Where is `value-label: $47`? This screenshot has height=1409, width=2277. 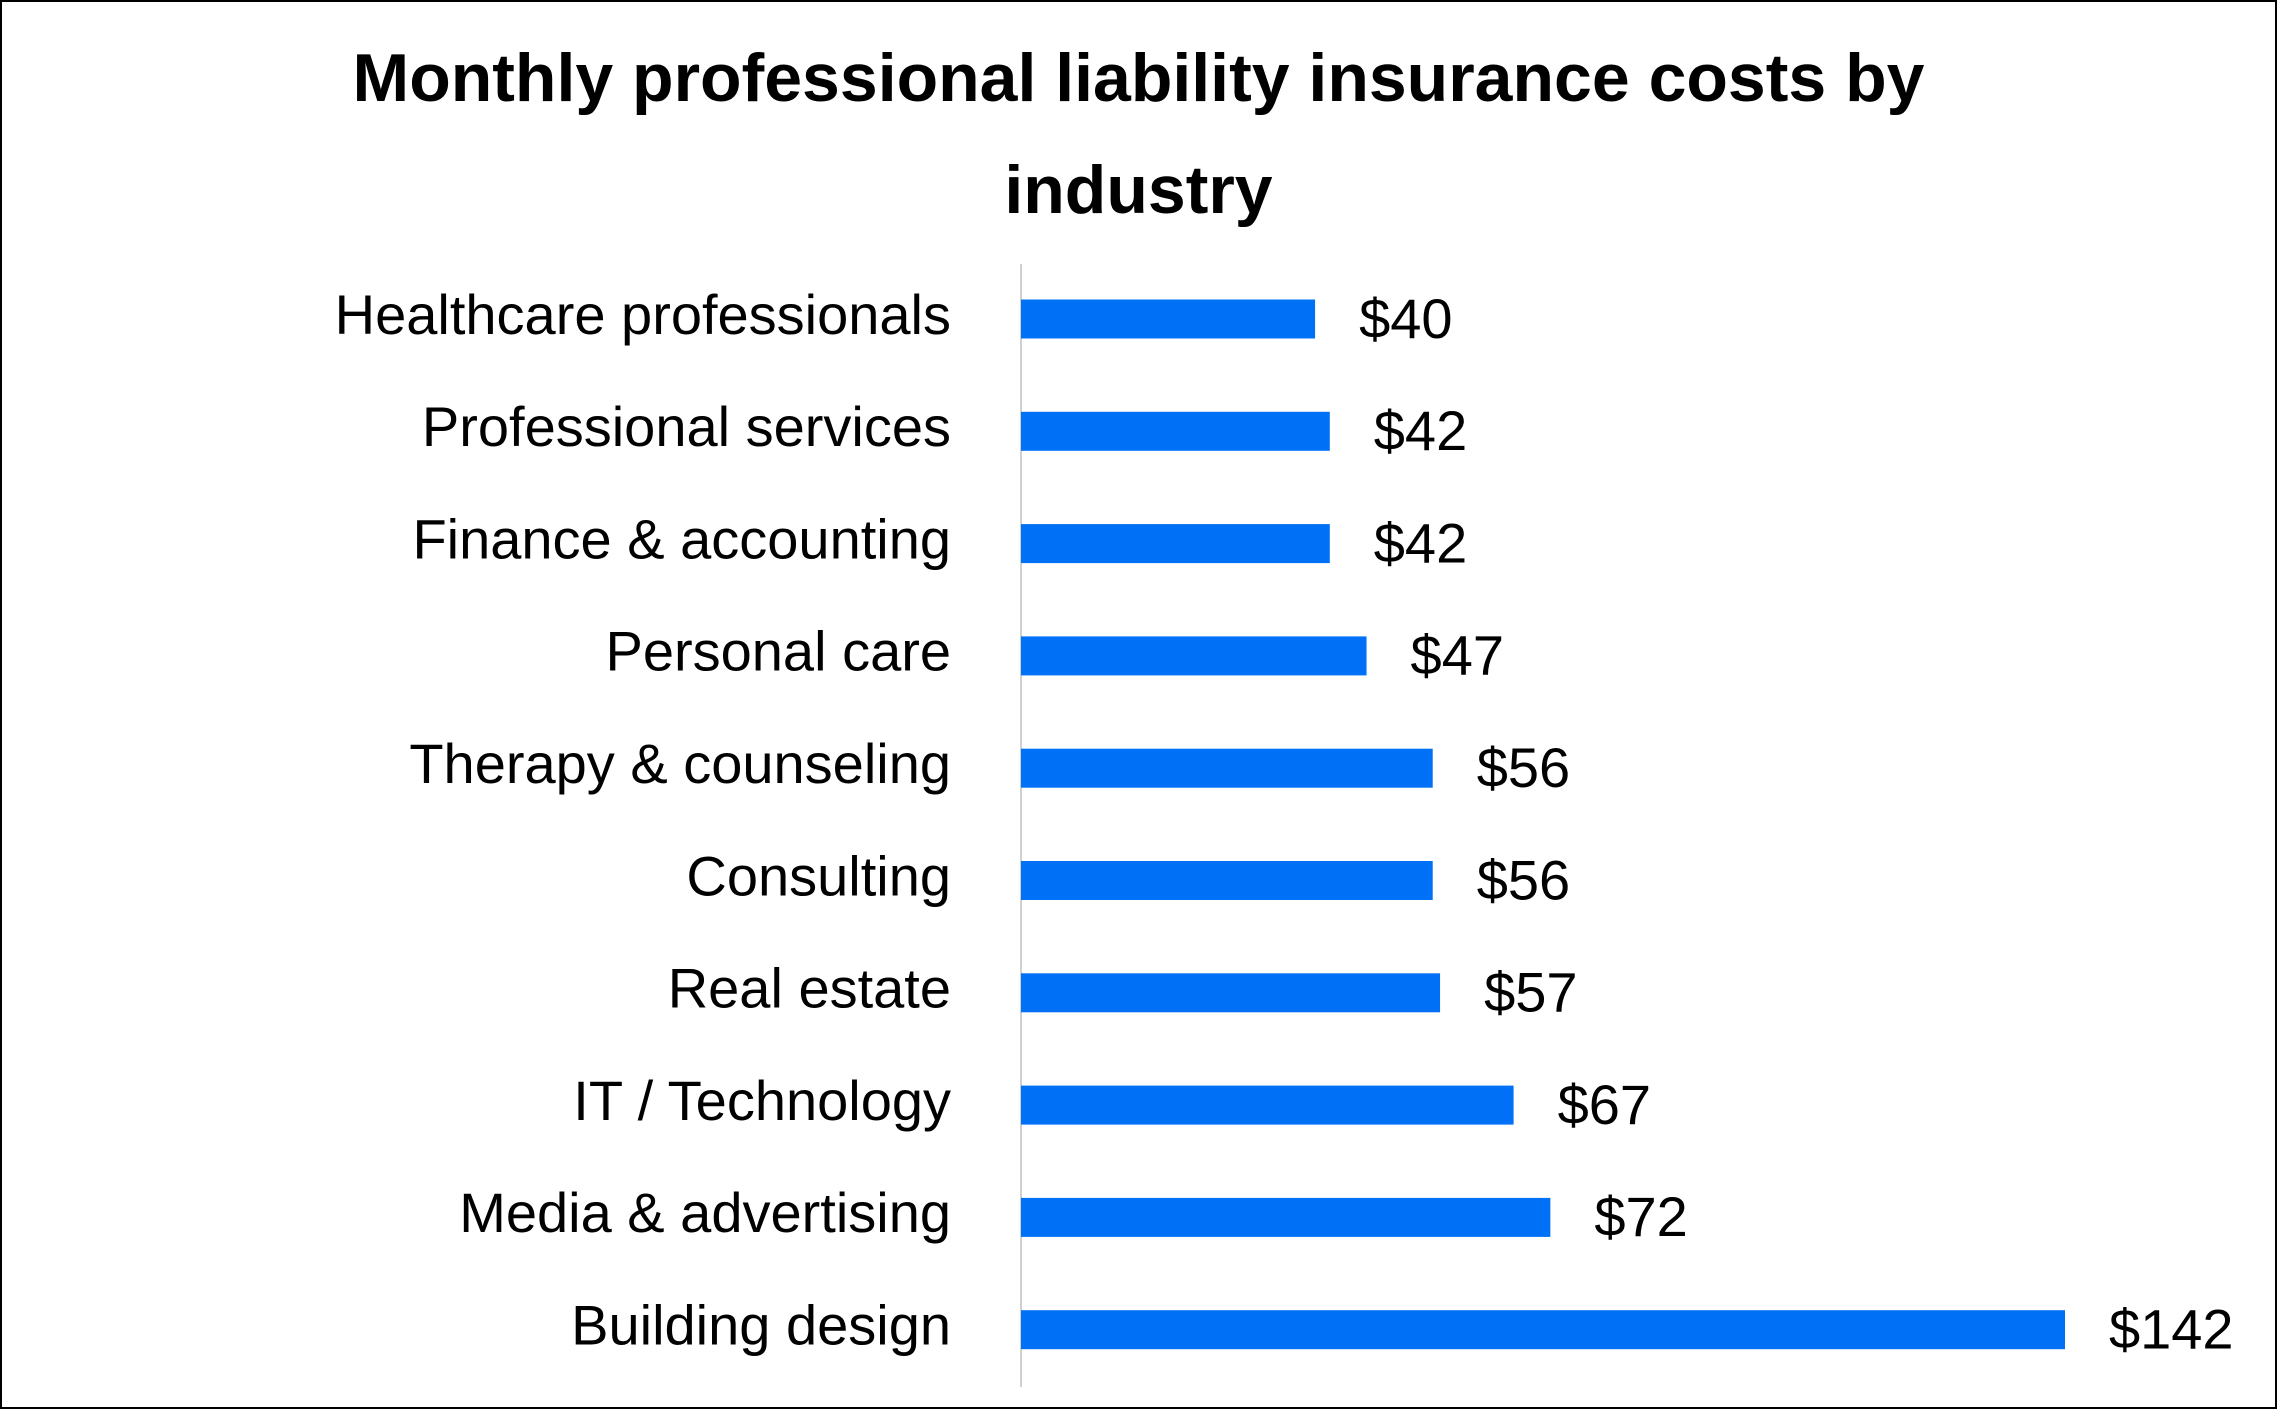
value-label: $47 is located at coordinates (1457, 655).